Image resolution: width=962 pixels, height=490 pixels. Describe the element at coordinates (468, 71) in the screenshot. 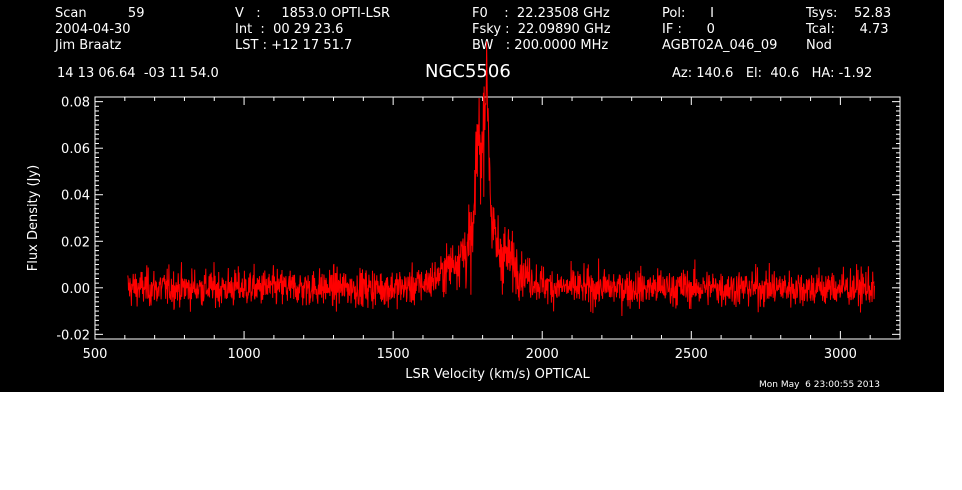

I see `source-title: NGC5506` at that location.